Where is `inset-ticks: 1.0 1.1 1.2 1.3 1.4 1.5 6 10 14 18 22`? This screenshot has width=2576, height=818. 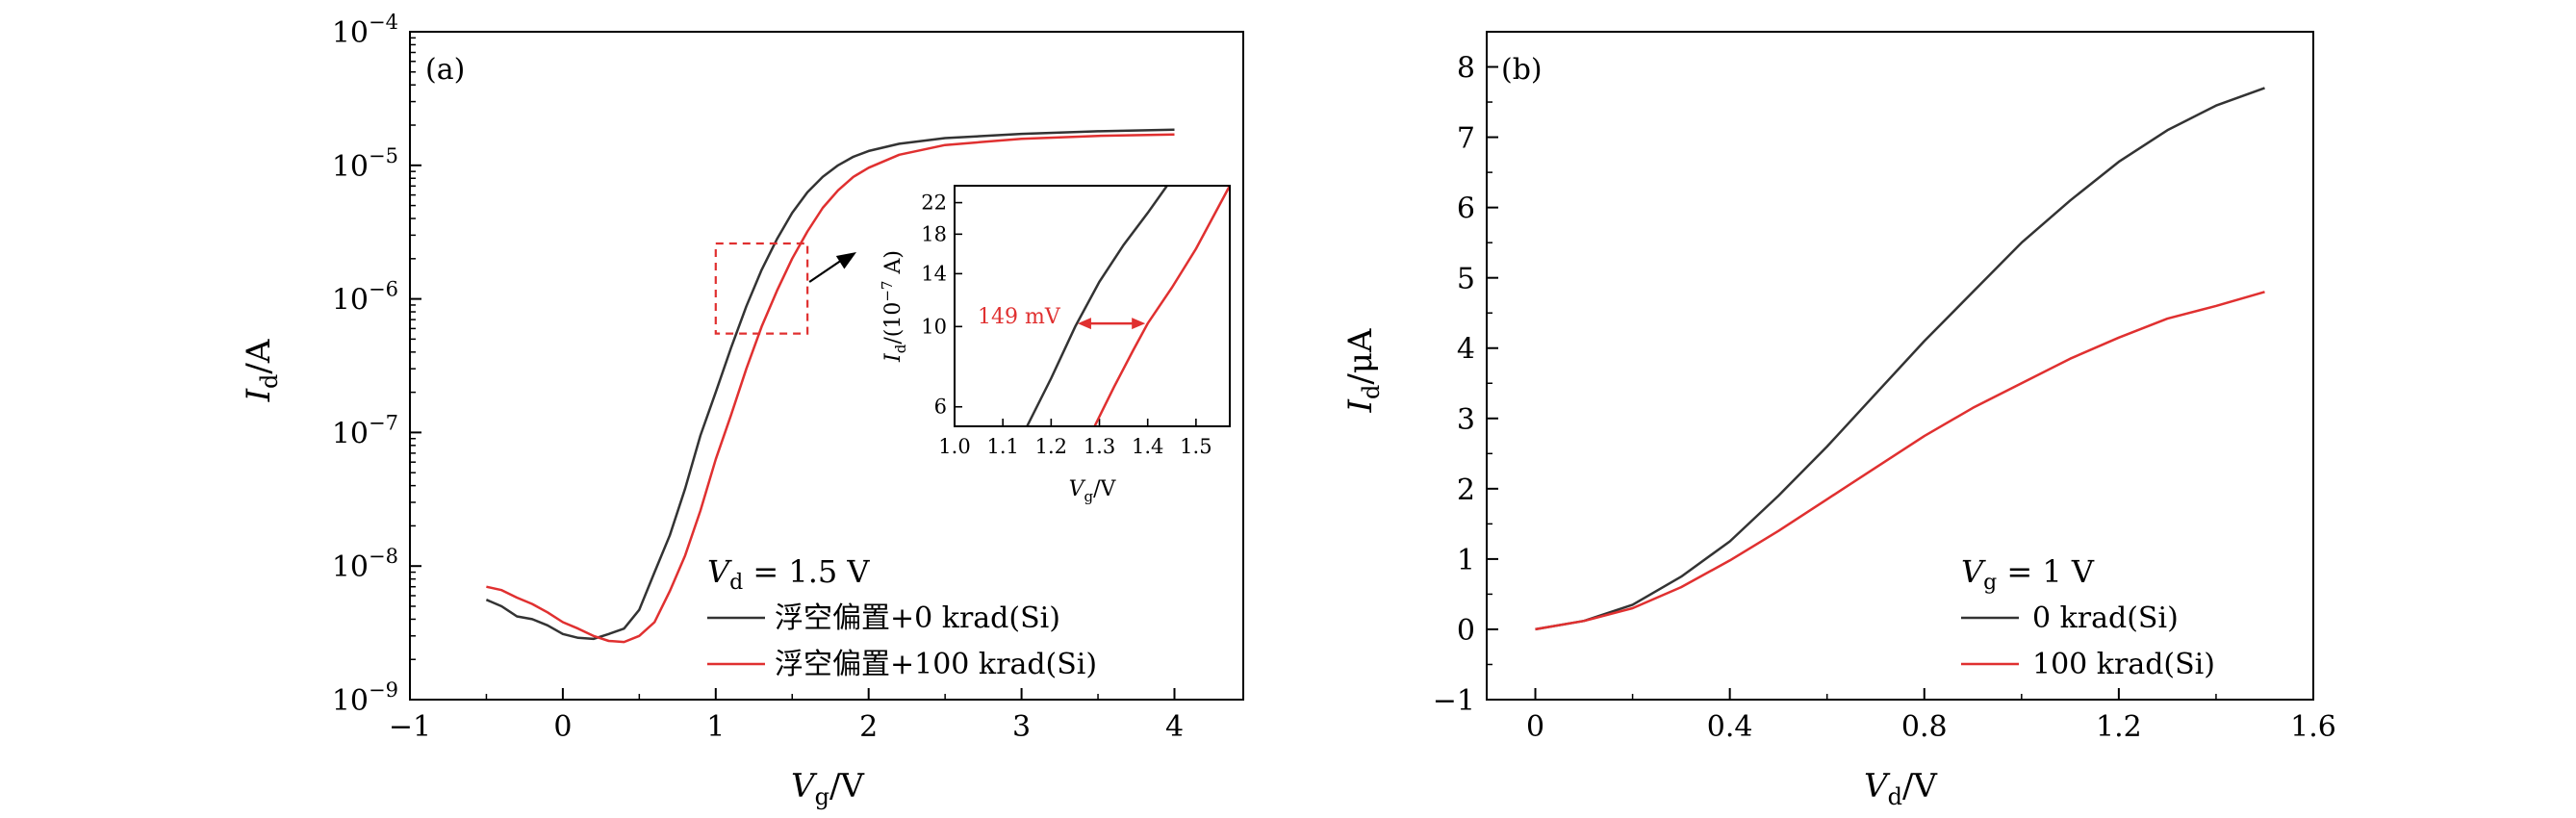 inset-ticks: 1.0 1.1 1.2 1.3 1.4 1.5 6 10 14 18 22 is located at coordinates (1066, 325).